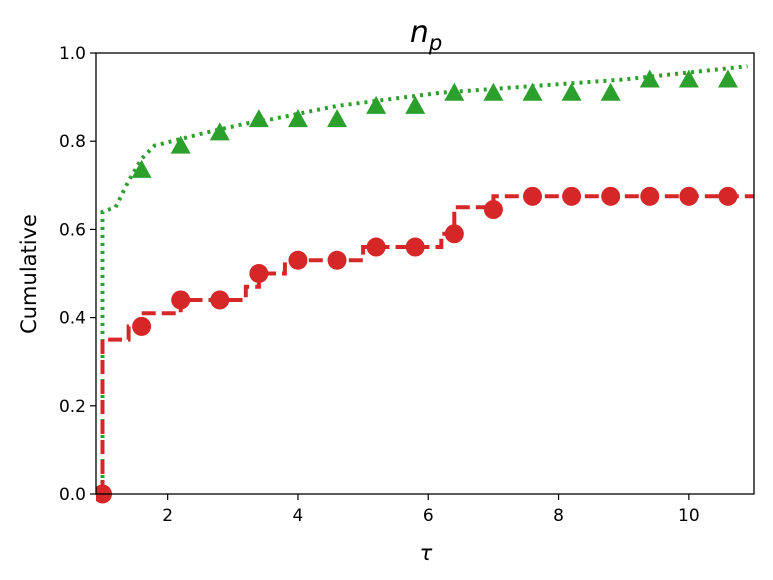 This screenshot has height=580, width=773. Describe the element at coordinates (298, 516) in the screenshot. I see `x-tick-label: 4` at that location.